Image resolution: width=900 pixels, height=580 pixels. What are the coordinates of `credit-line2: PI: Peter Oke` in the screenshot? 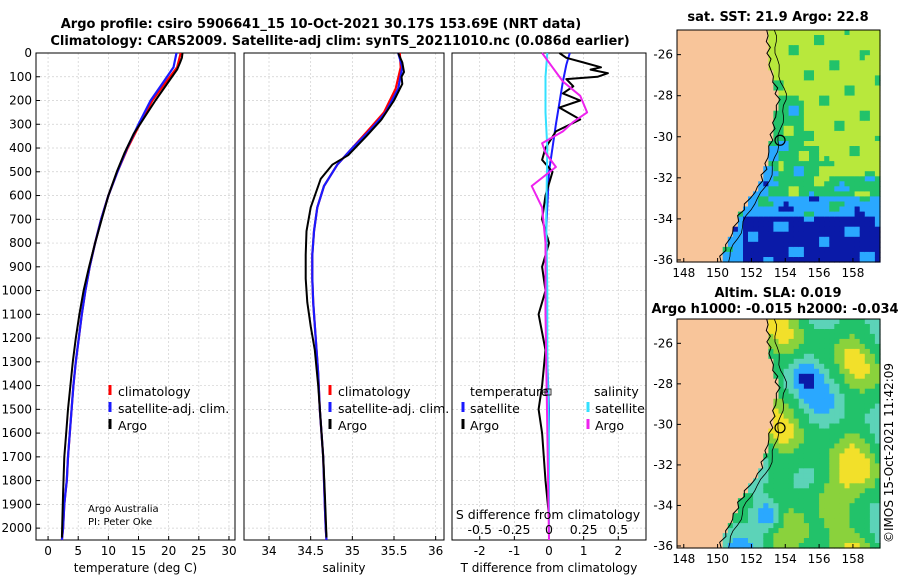 It's located at (120, 522).